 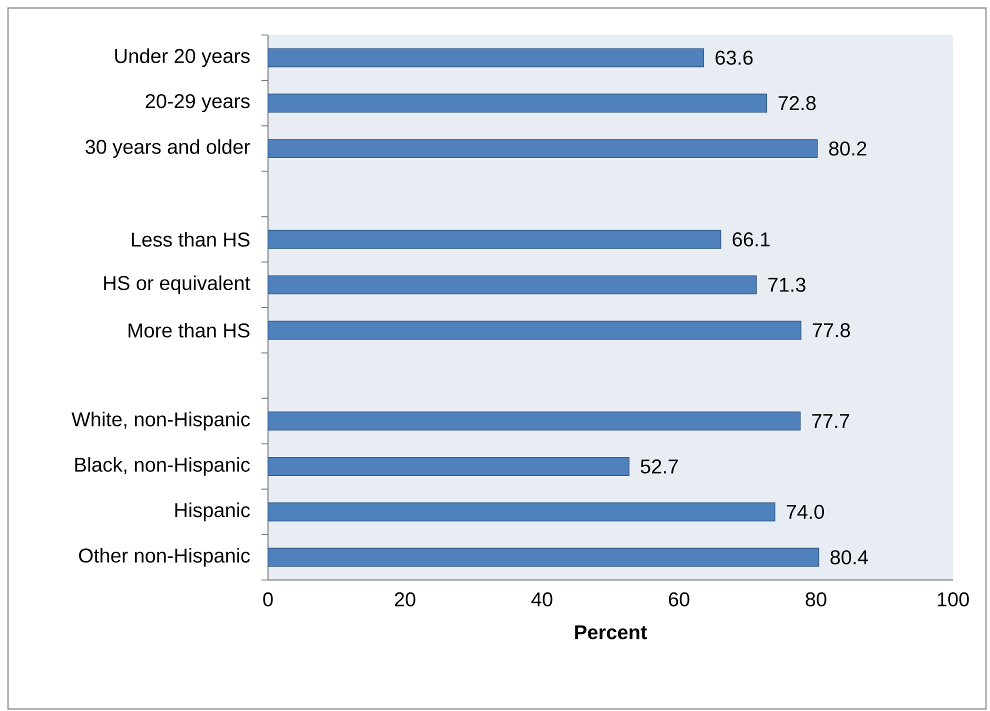 I want to click on data-label: 77.8, so click(x=831, y=330).